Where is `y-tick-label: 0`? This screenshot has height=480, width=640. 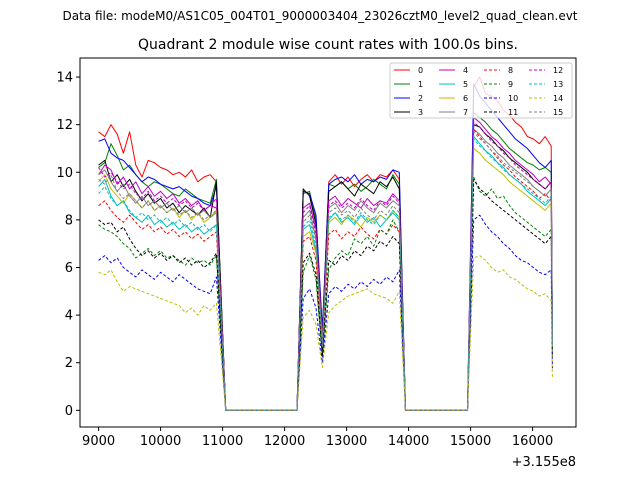
y-tick-label: 0 is located at coordinates (69, 411).